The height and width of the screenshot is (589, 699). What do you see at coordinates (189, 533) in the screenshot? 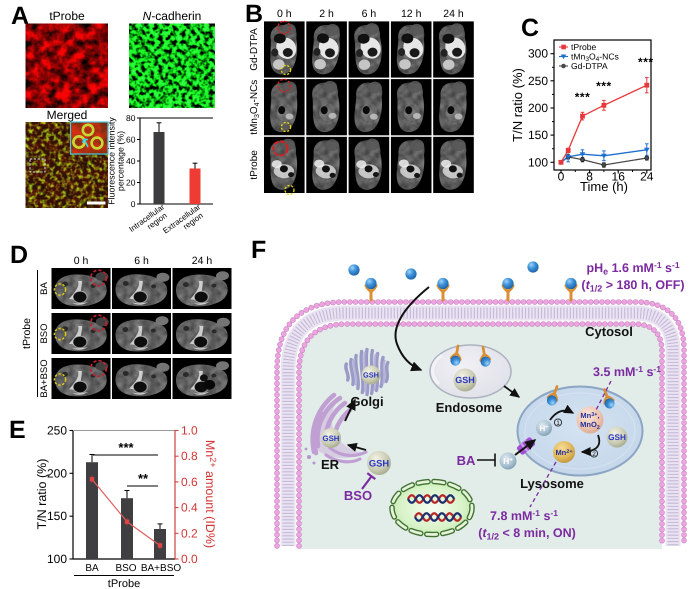
I see `svg-text: 0.2` at bounding box center [189, 533].